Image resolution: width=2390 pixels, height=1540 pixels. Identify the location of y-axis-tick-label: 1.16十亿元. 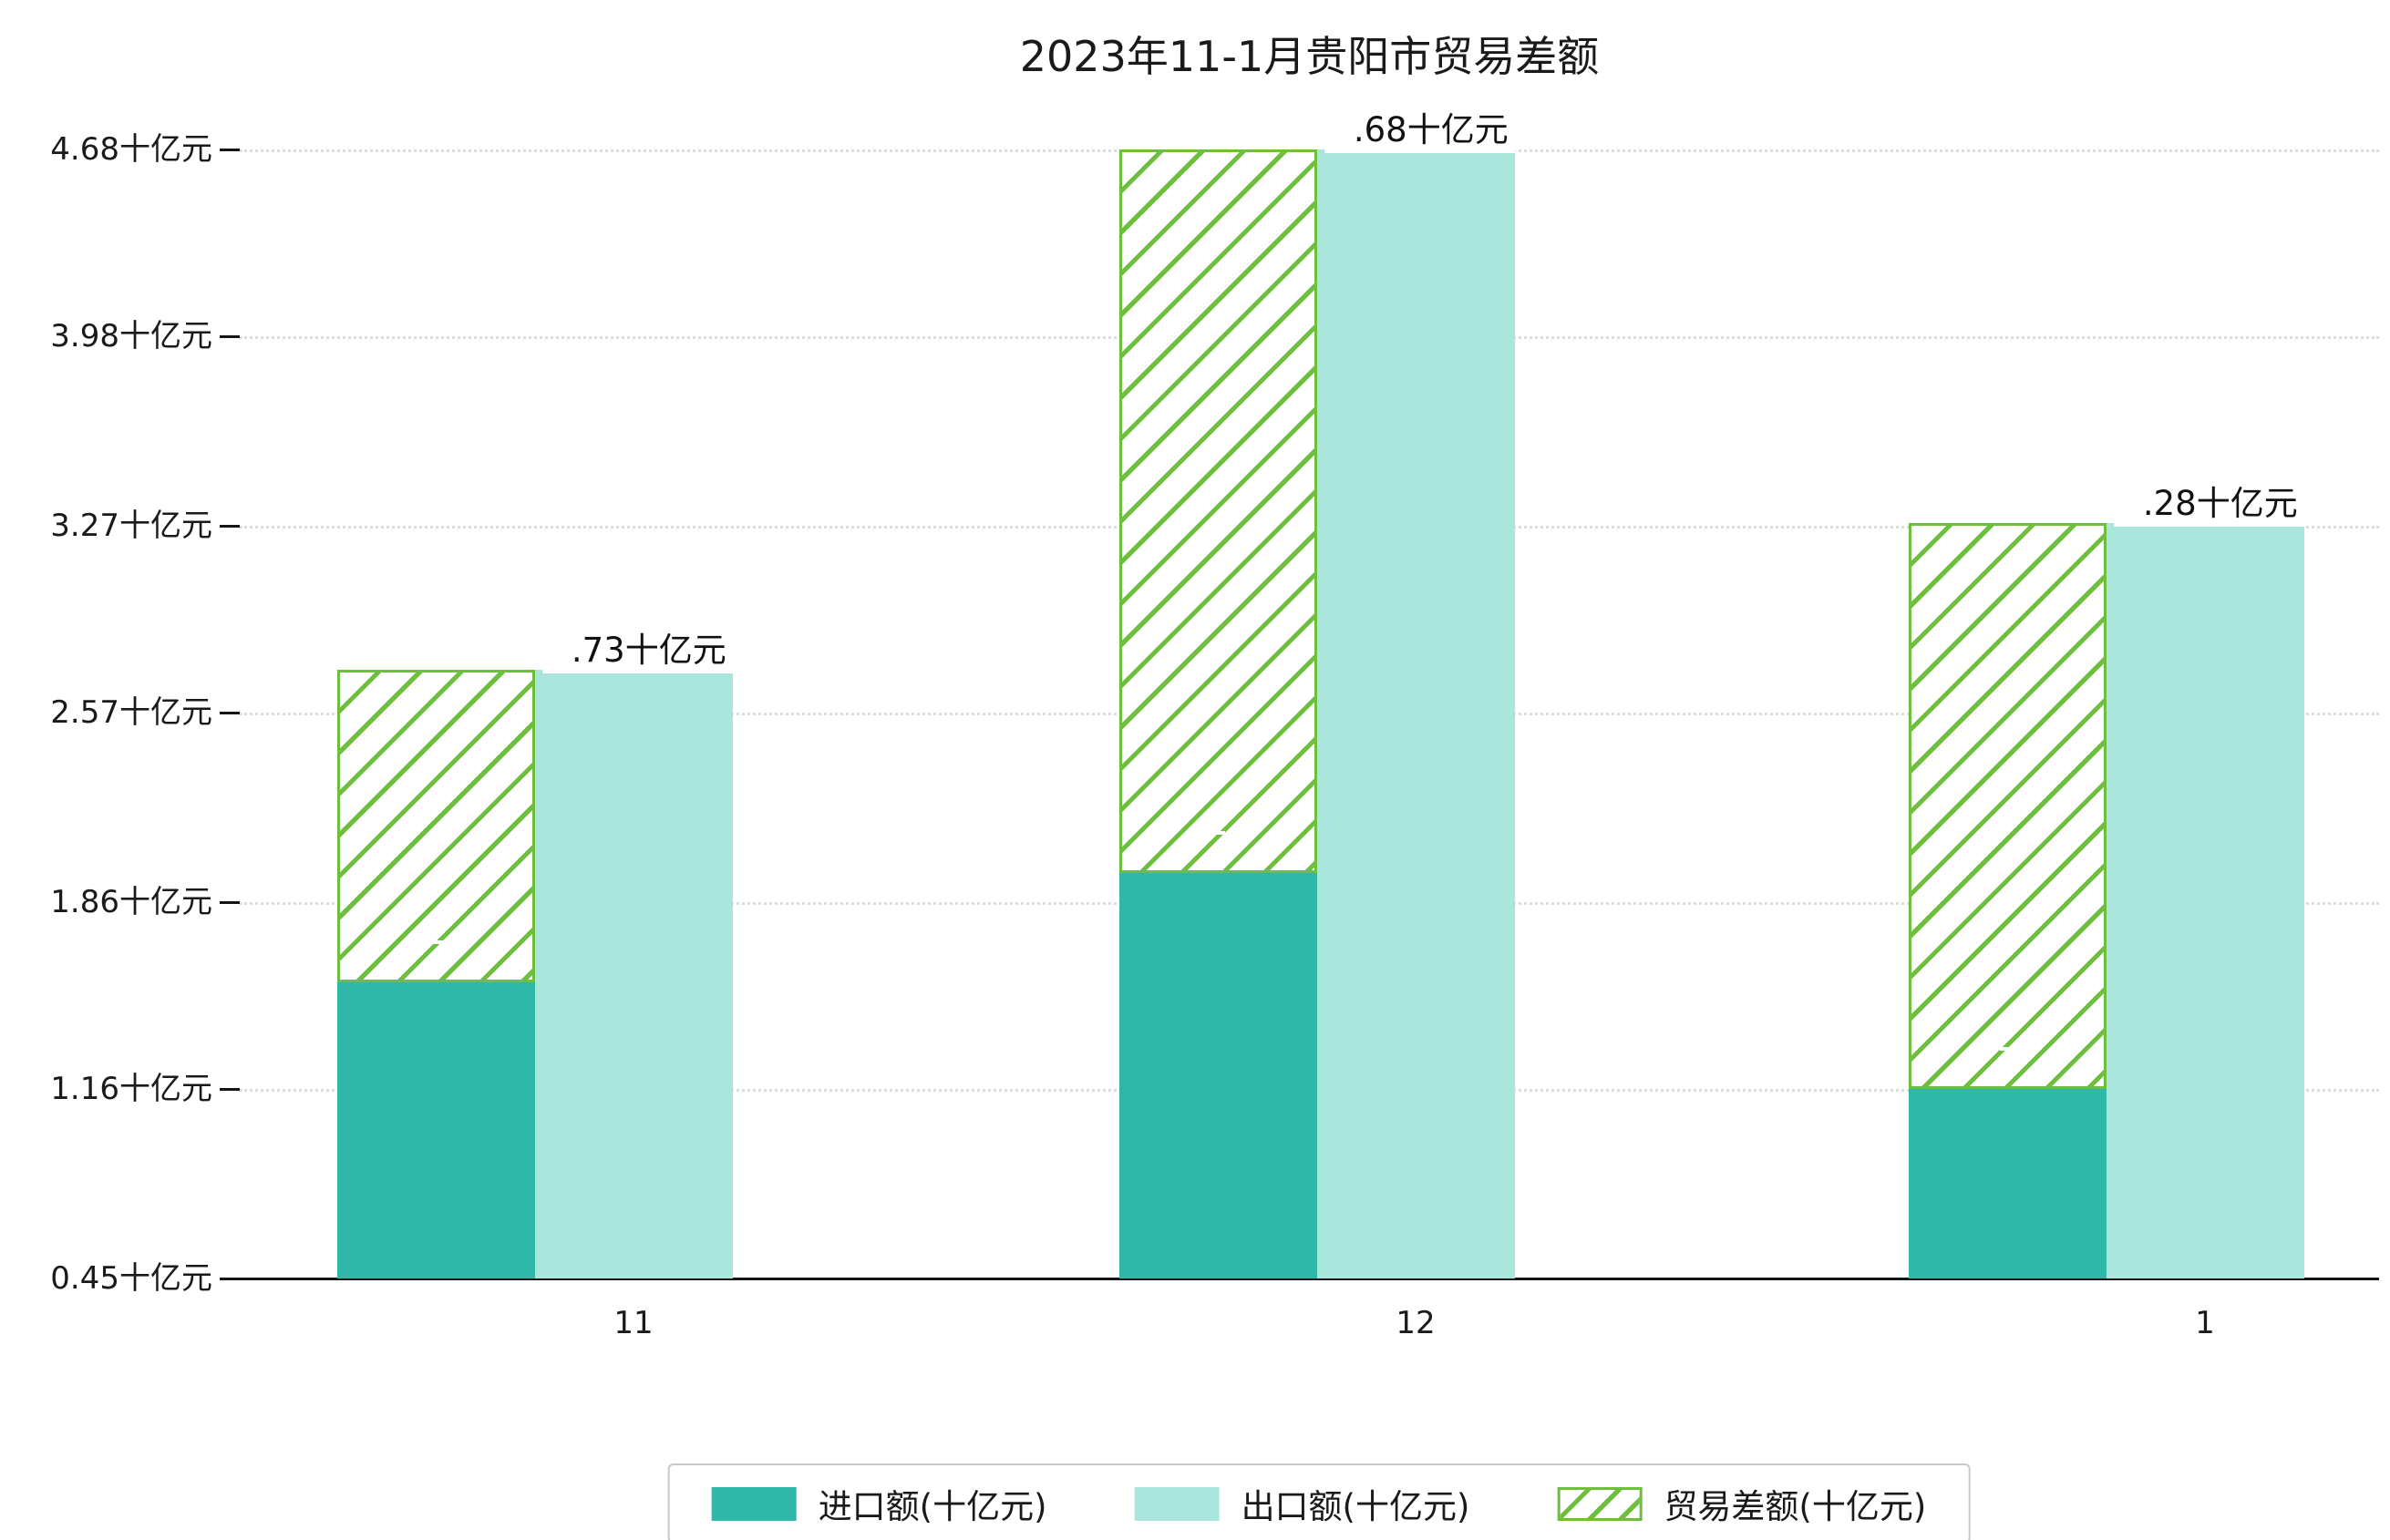
(131, 1089).